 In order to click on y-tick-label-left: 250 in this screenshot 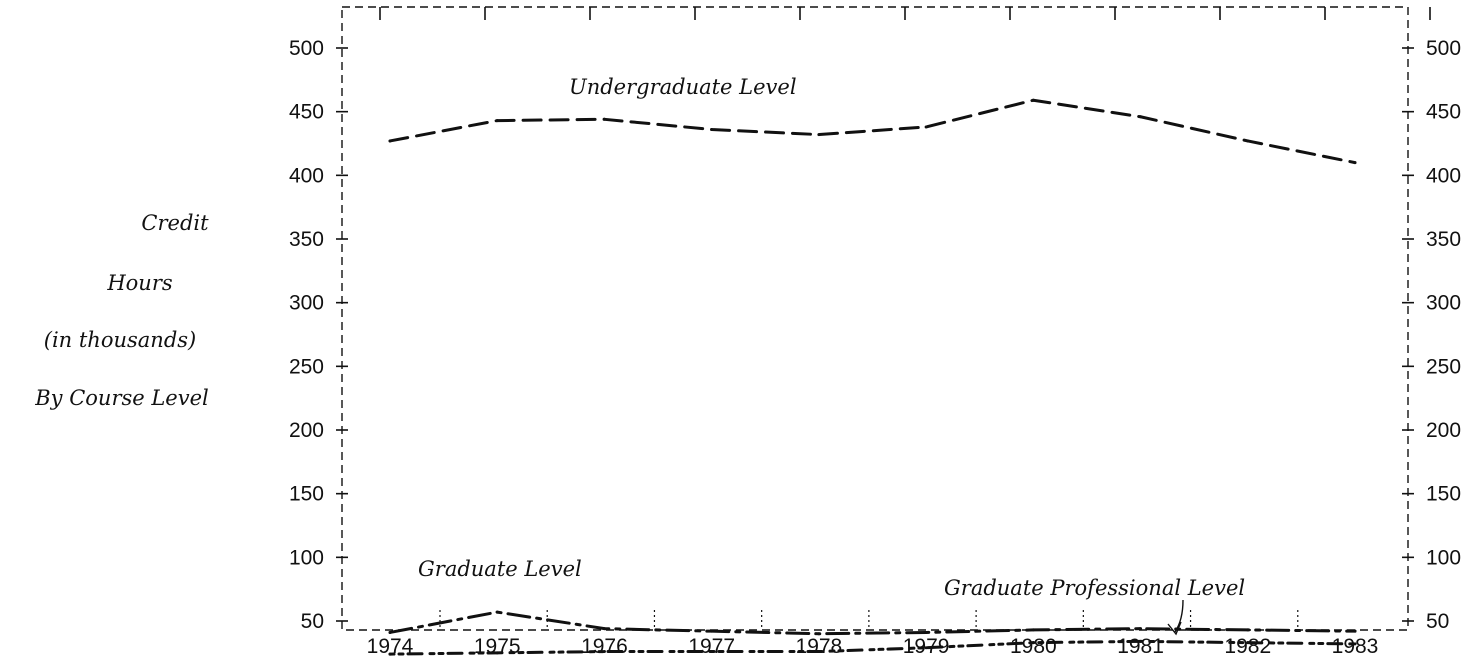, I will do `click(306, 366)`.